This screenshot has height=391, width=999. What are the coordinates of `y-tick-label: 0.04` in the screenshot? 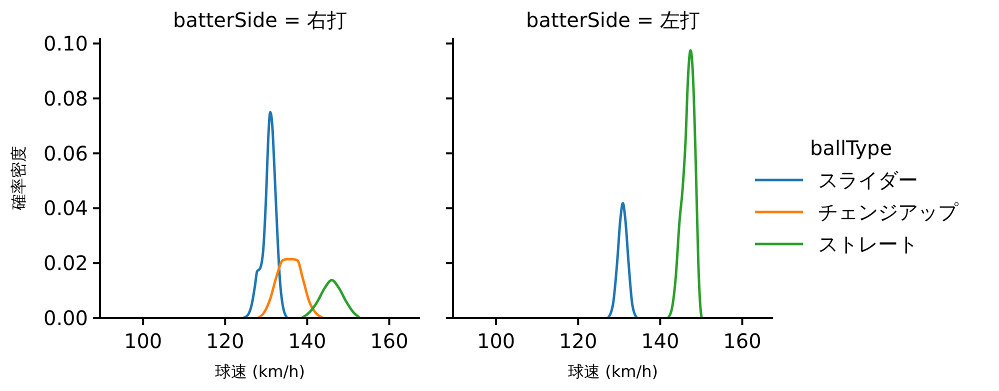 It's located at (65, 208).